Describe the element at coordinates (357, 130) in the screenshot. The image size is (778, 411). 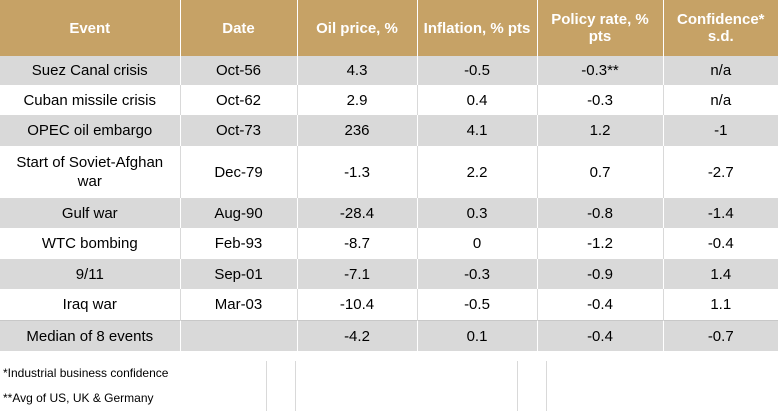
I see `cell-oil-price: 236` at that location.